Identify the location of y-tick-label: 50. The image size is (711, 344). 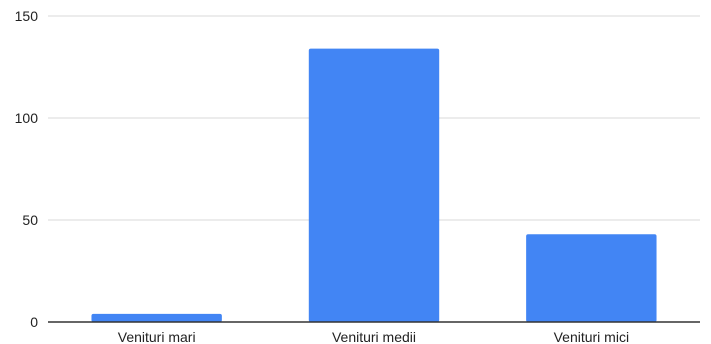
(30, 220).